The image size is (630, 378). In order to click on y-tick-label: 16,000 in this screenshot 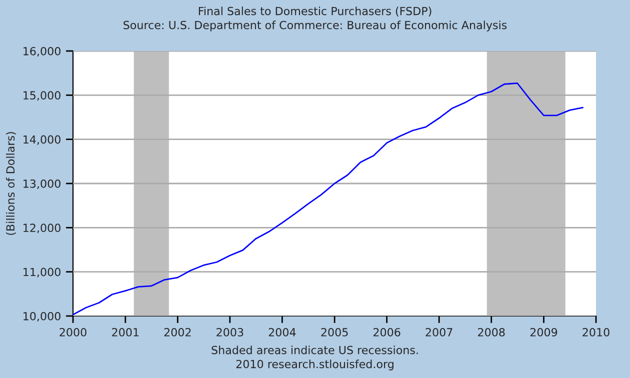, I will do `click(42, 51)`.